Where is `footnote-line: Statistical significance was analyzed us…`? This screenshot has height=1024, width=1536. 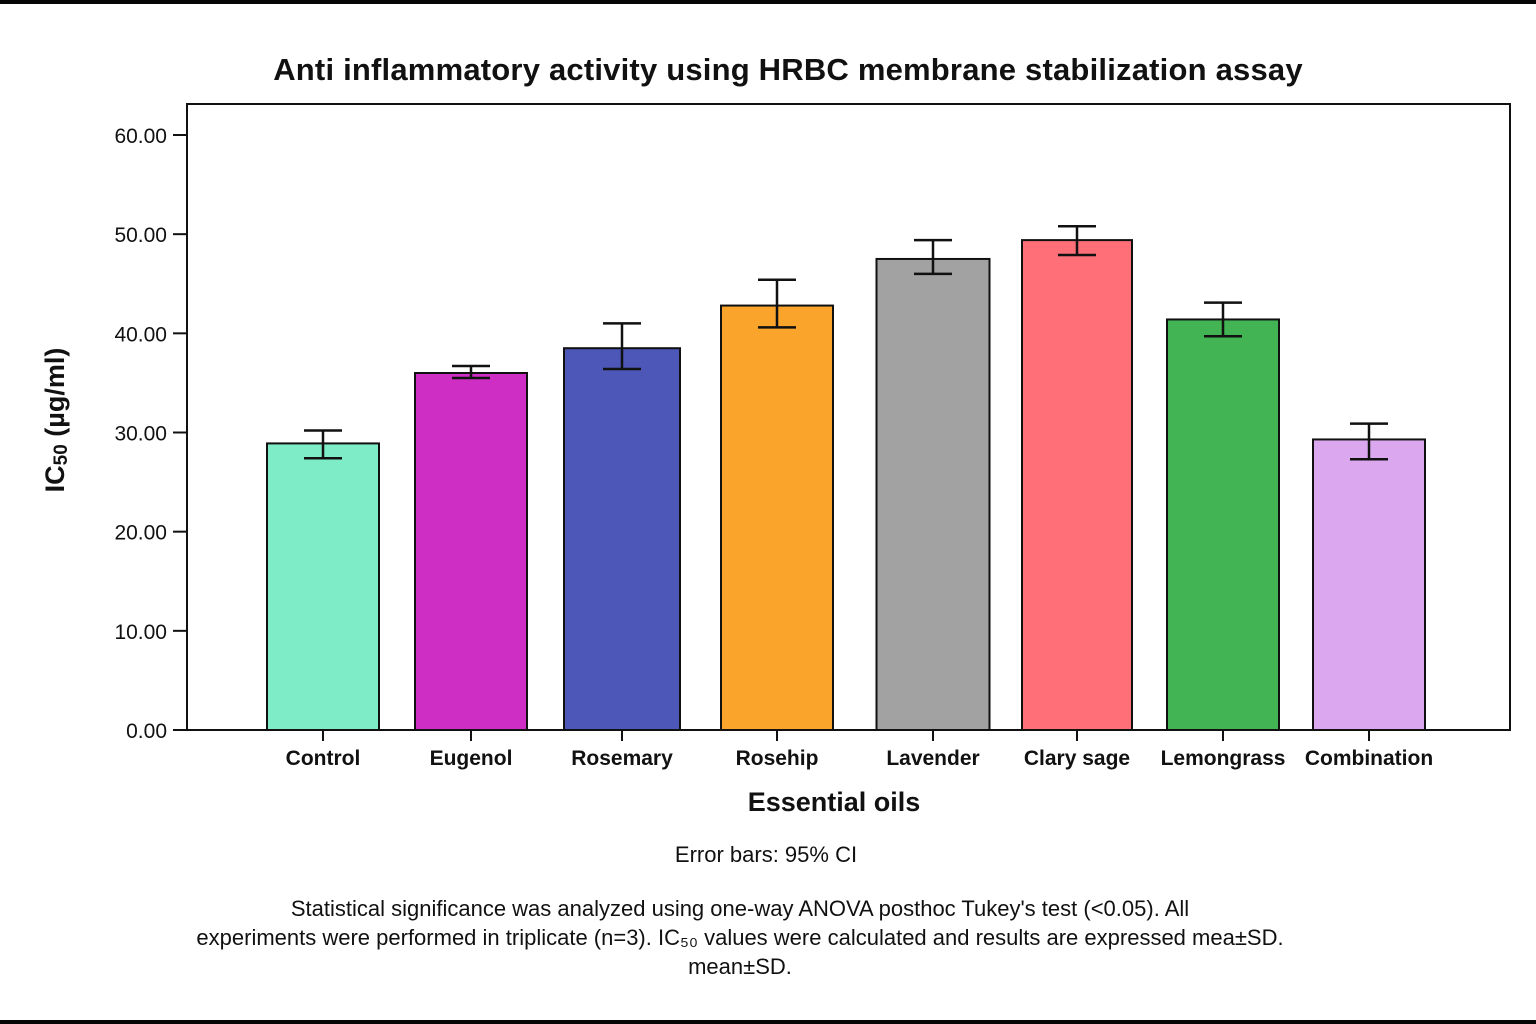
footnote-line: Statistical significance was analyzed us… is located at coordinates (740, 908).